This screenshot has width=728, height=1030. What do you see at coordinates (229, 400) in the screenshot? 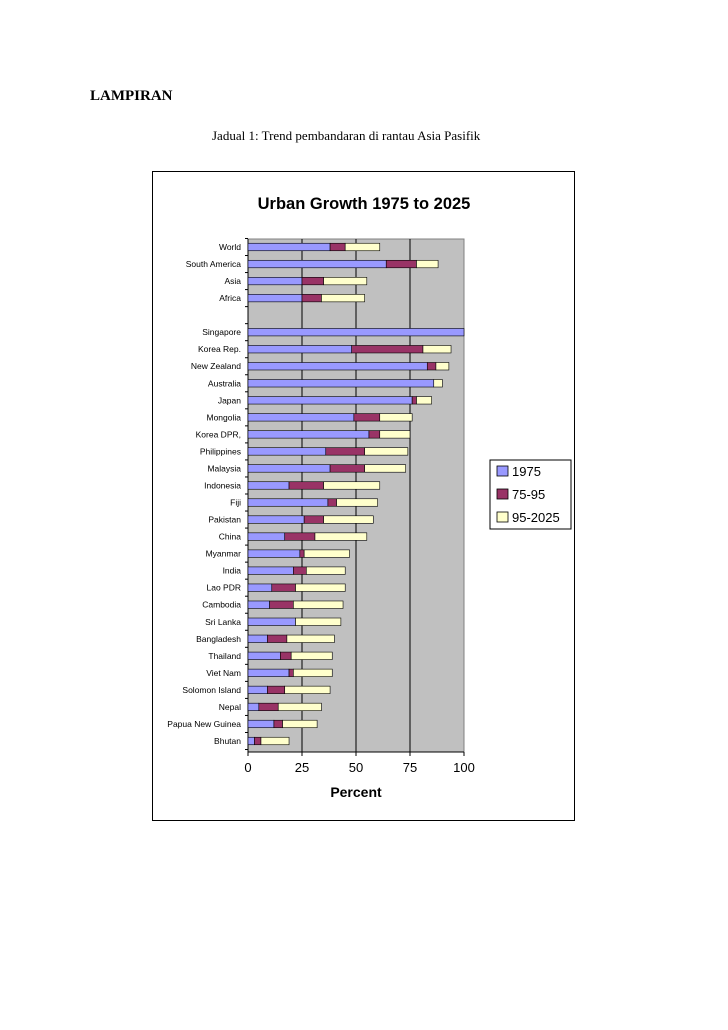
I see `category-label-japan: Japan` at bounding box center [229, 400].